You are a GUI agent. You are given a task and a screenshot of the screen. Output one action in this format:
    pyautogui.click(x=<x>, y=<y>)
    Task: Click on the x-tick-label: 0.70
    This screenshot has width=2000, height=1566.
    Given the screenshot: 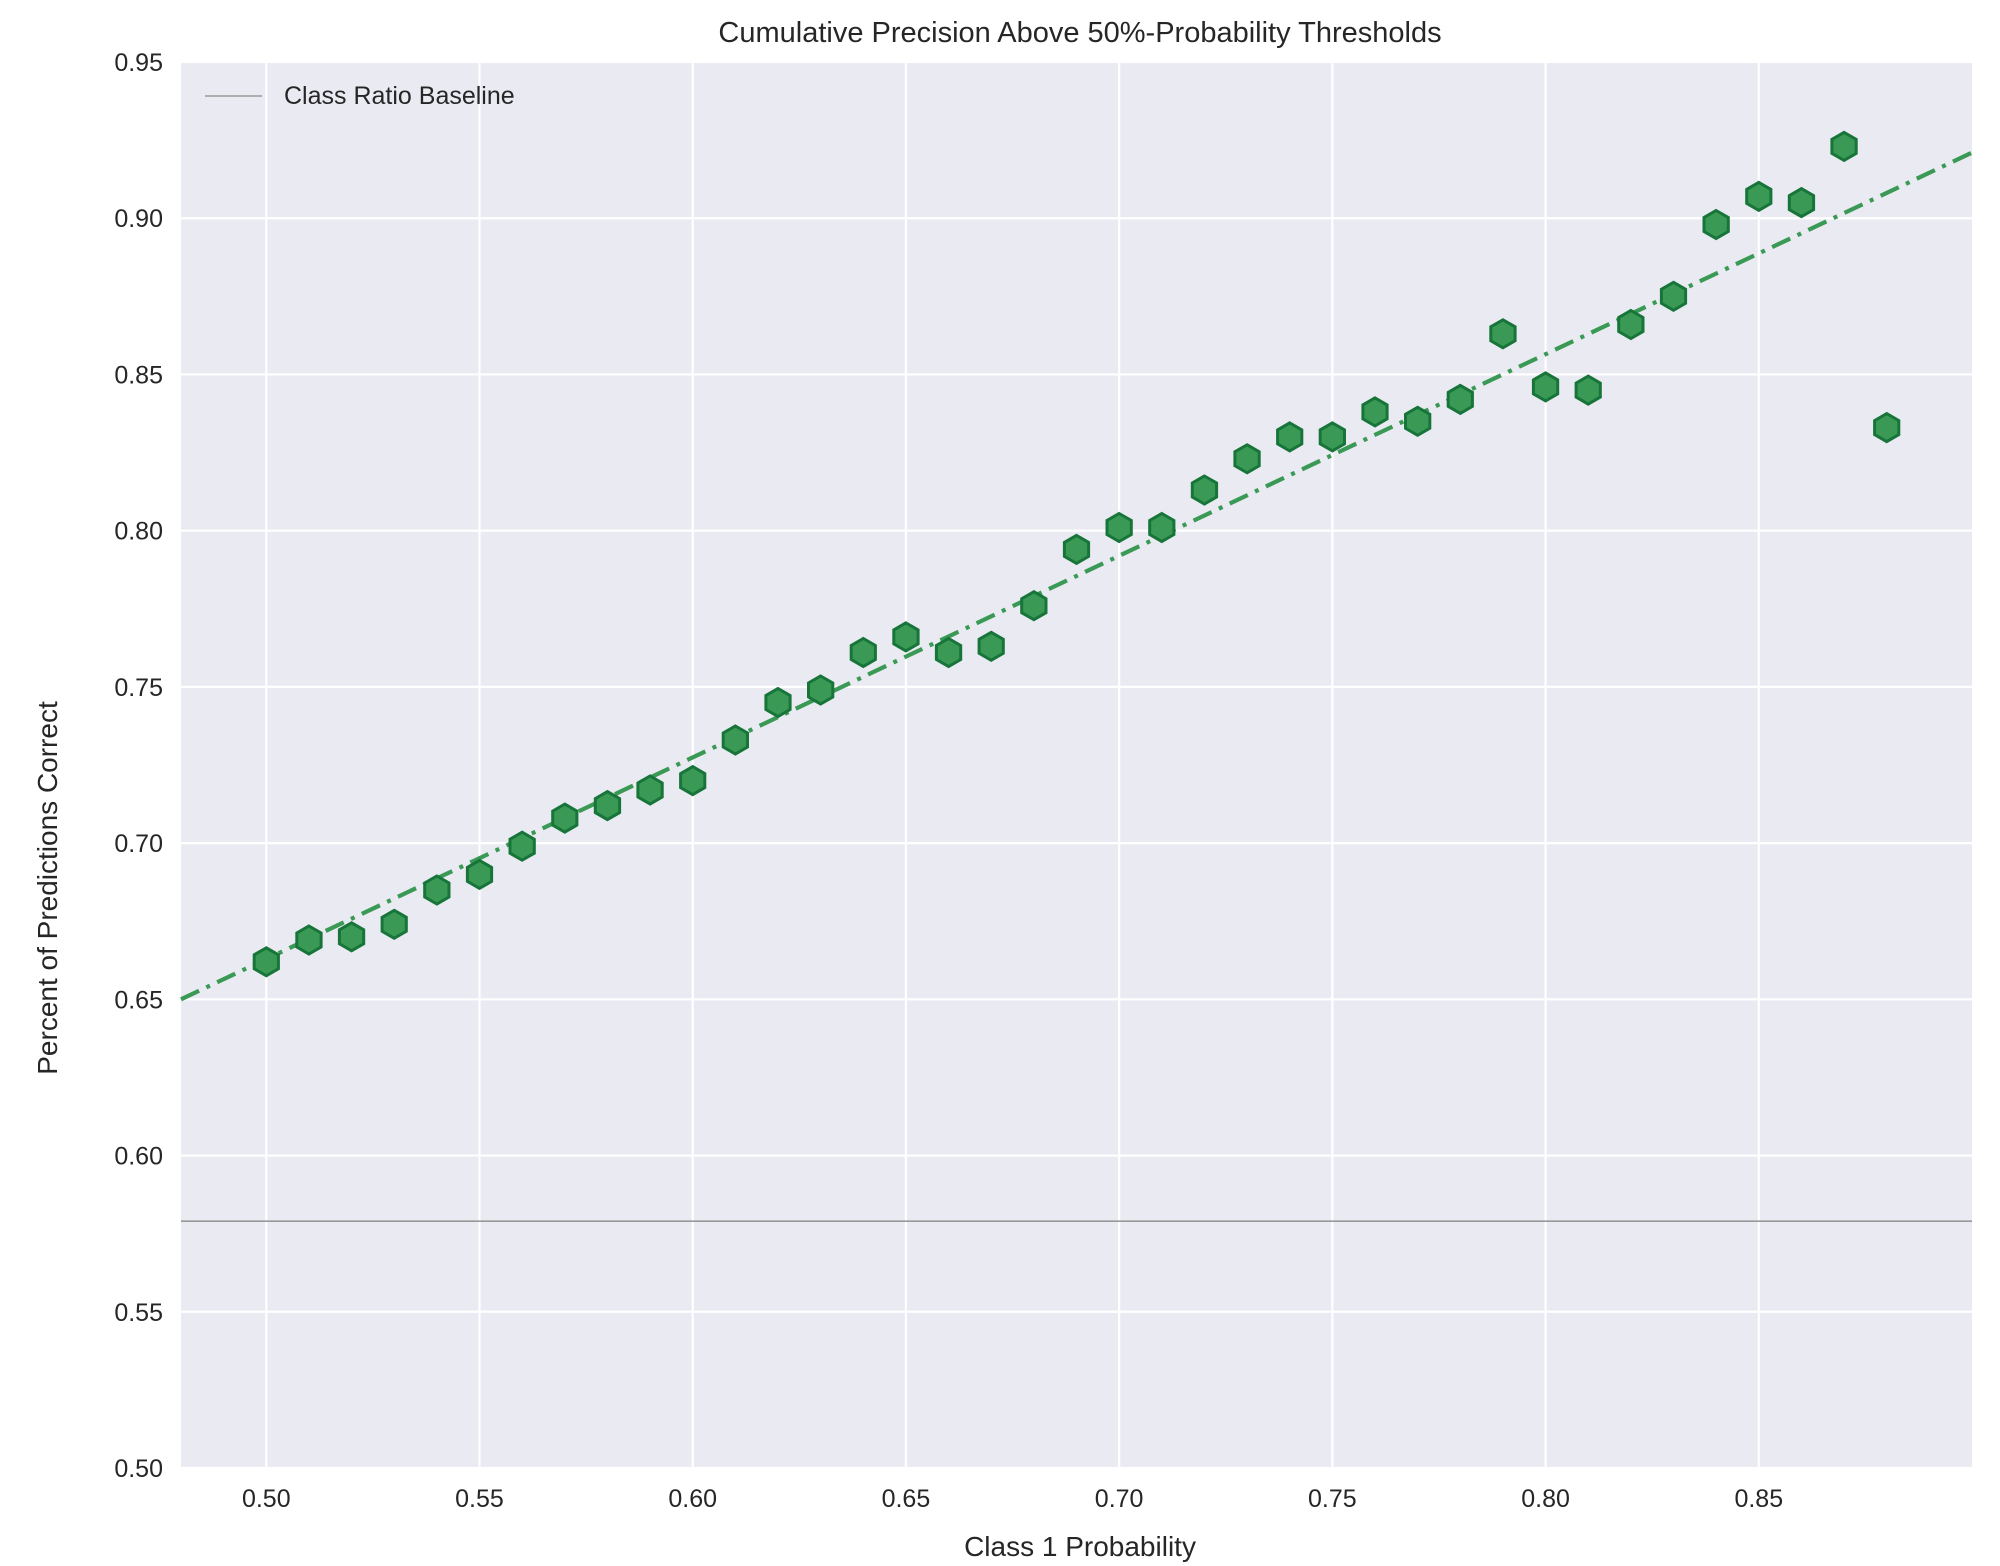 What is the action you would take?
    pyautogui.click(x=1119, y=1499)
    